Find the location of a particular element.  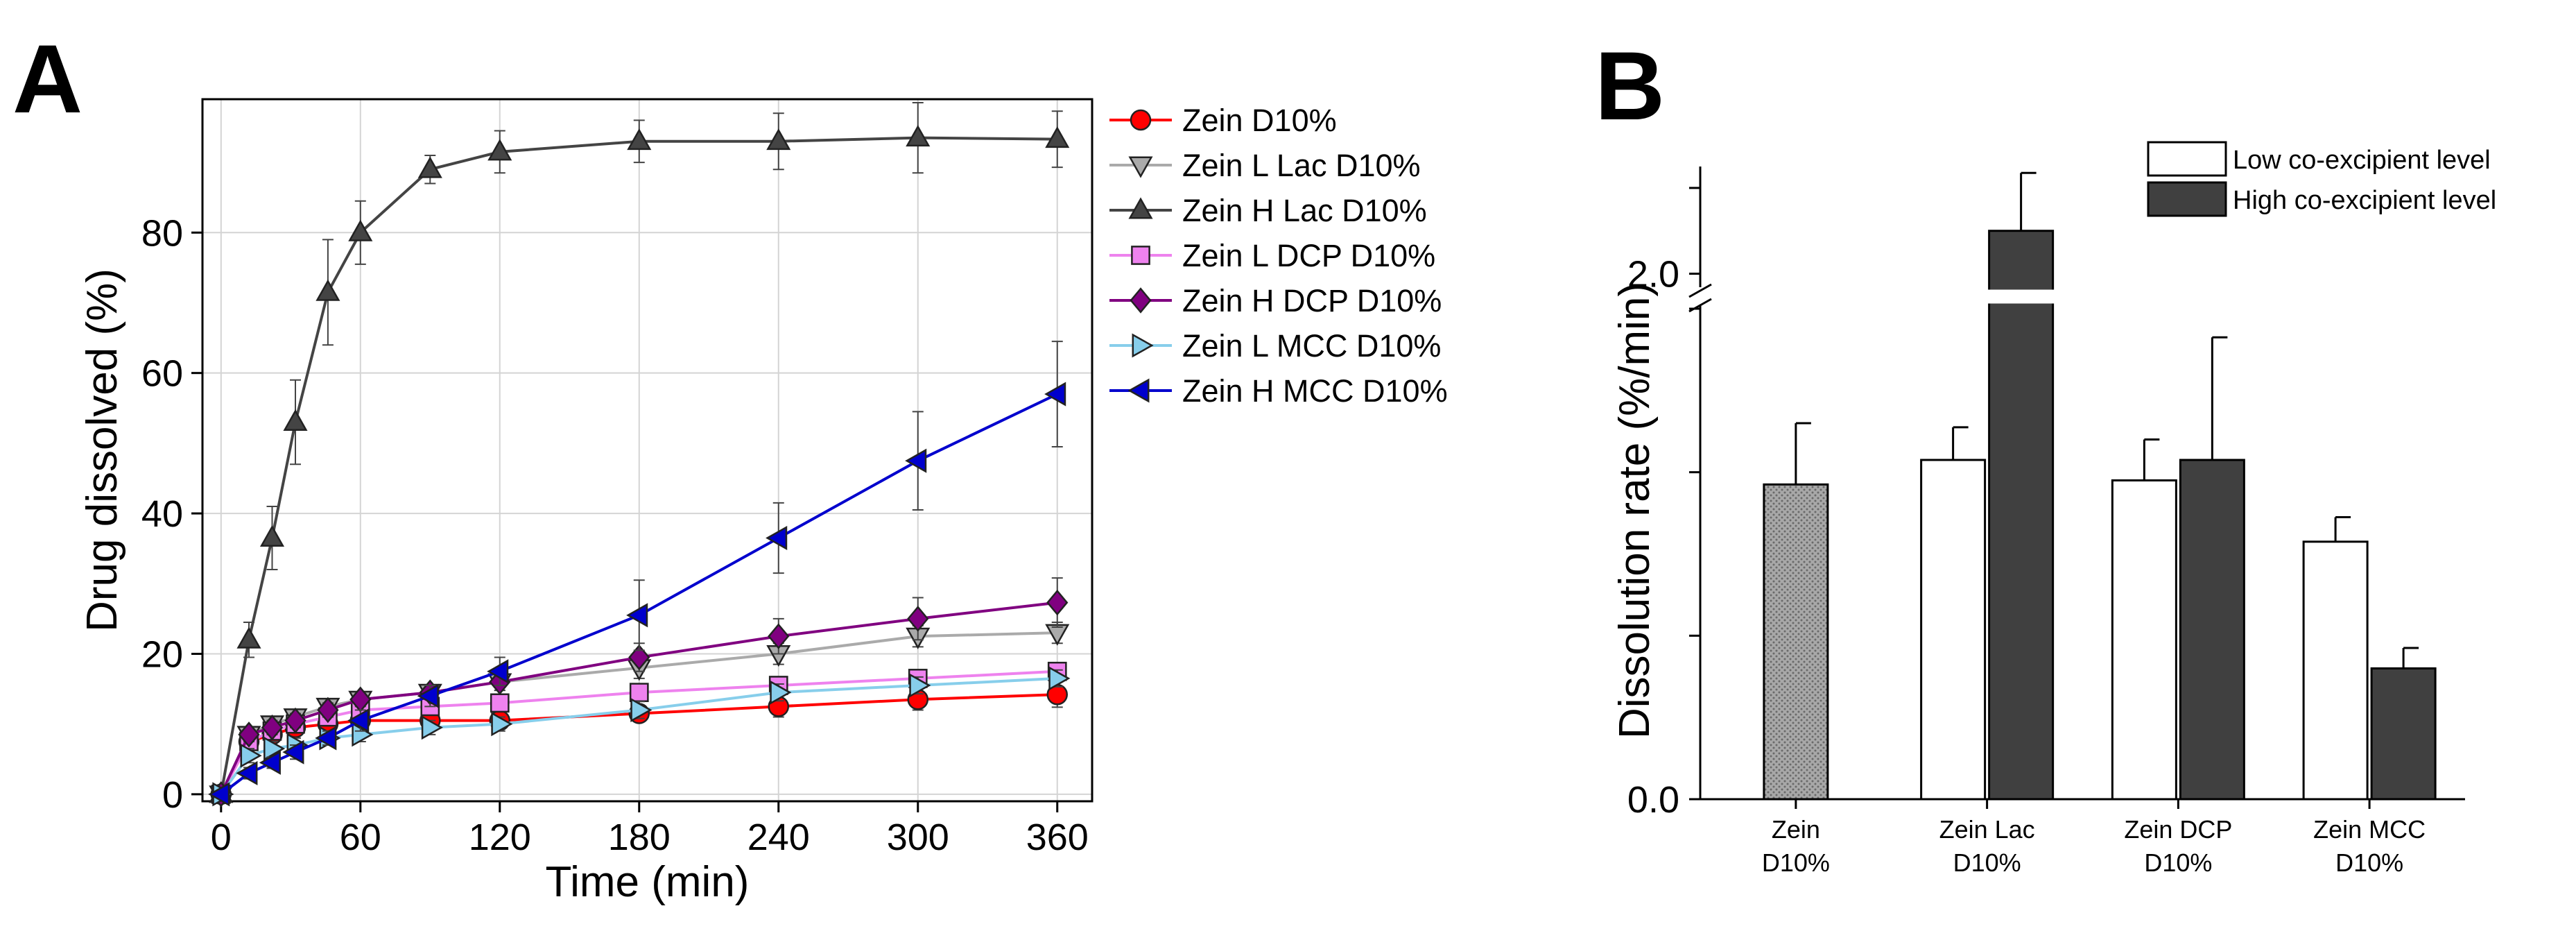

legend-entry-high-co-excipient-level: High co-excipient level is located at coordinates (2321, 199).